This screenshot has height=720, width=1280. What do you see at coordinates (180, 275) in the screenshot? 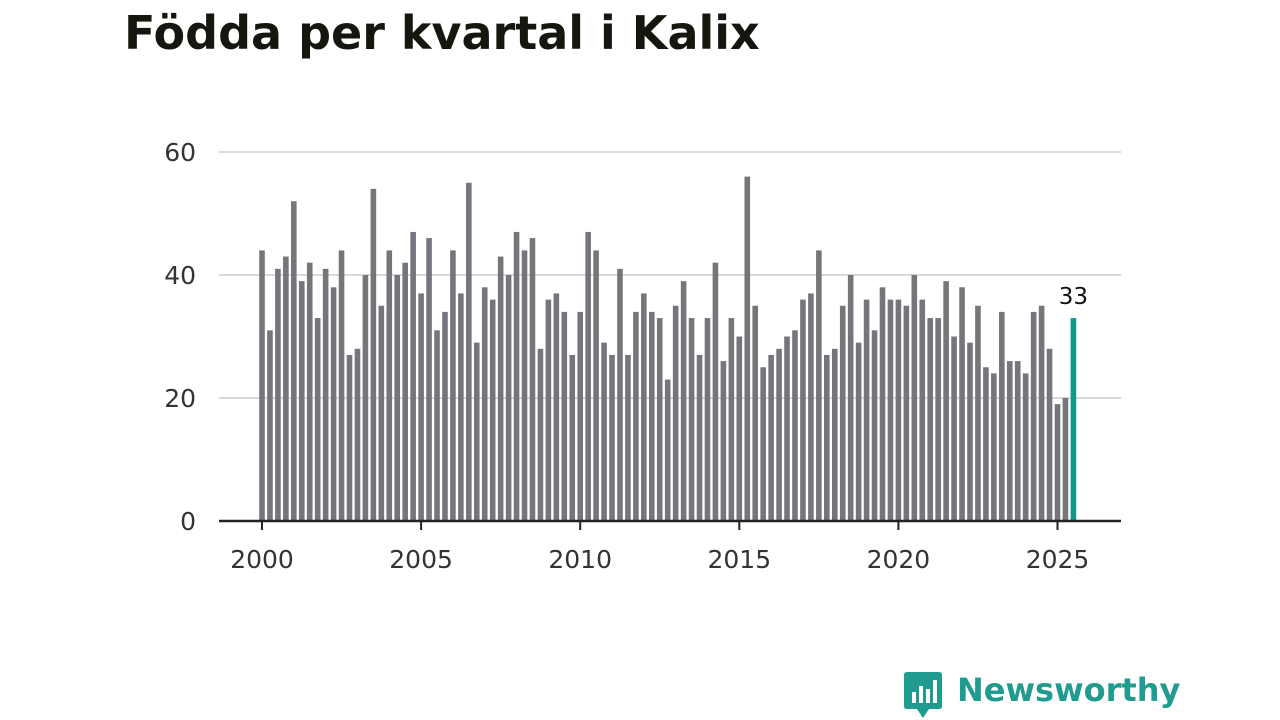
I see `y-tick-label-40: 40` at bounding box center [180, 275].